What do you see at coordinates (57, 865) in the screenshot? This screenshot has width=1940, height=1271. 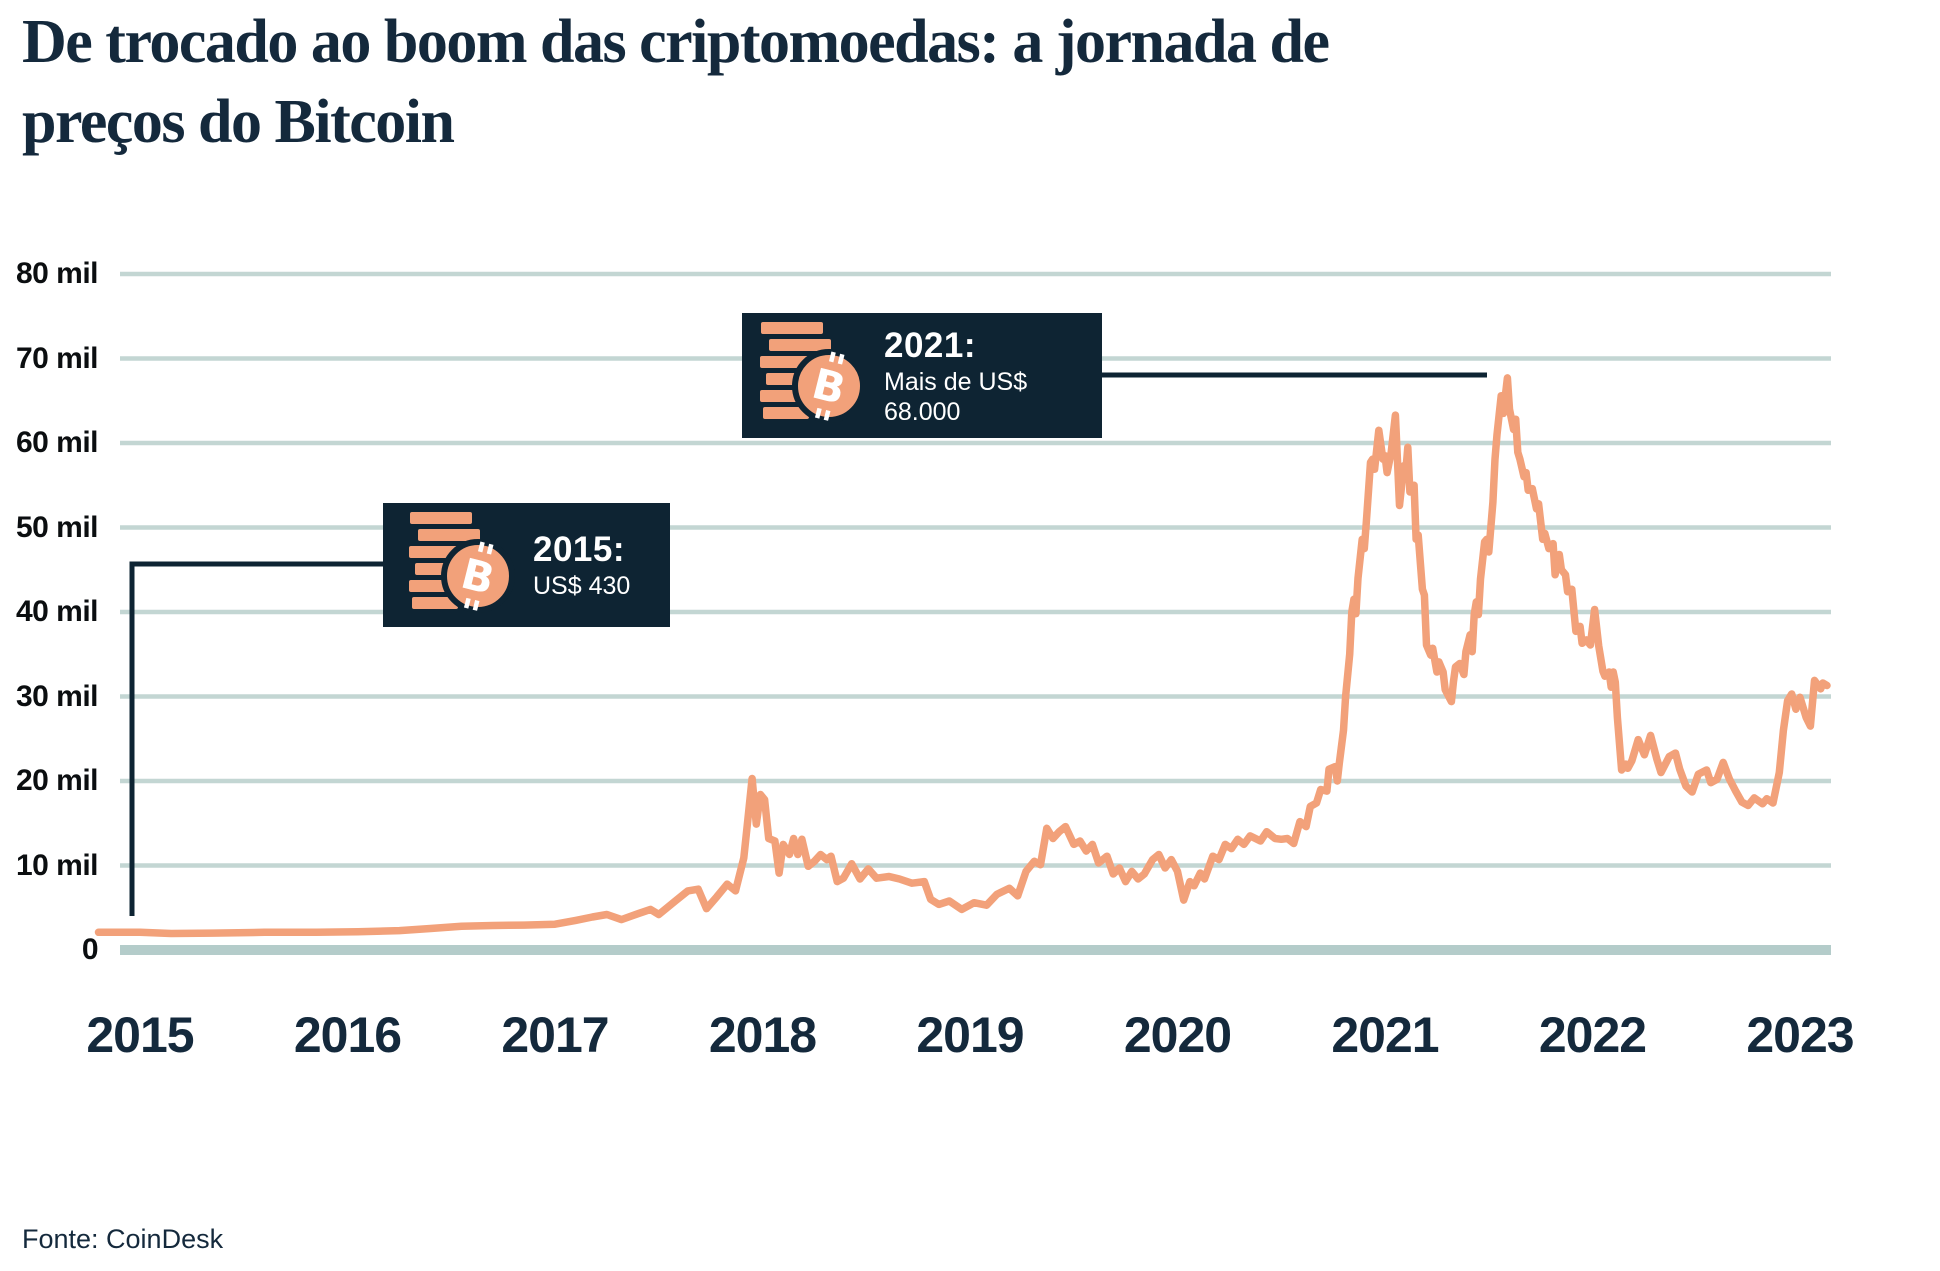 I see `y-axis-label-10-mil: 10 mil` at bounding box center [57, 865].